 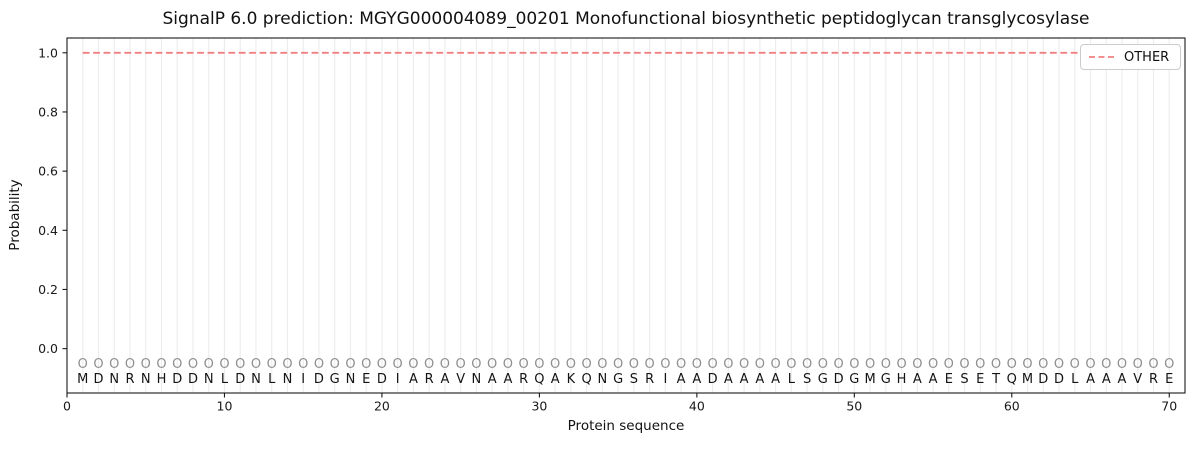 I want to click on x-tick-label: 0, so click(x=67, y=406).